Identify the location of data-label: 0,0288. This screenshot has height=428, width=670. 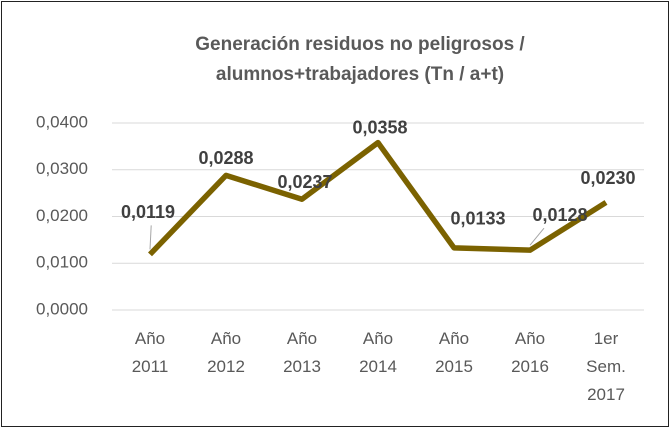
(225, 158).